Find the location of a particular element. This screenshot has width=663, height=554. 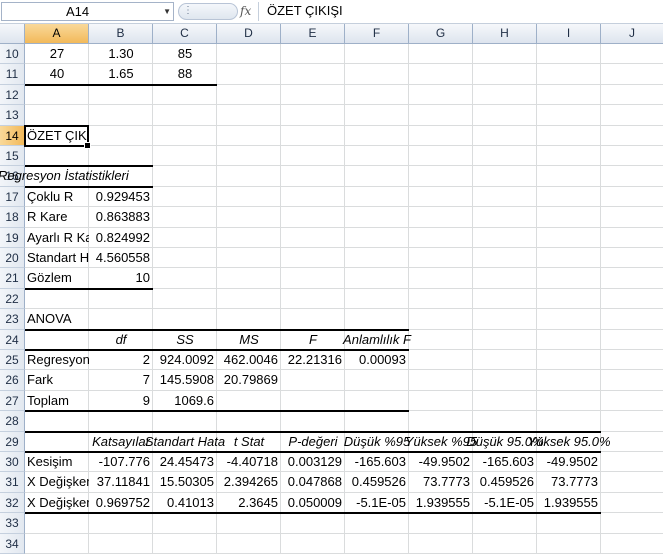

cell-b21: 10 is located at coordinates (142, 277).